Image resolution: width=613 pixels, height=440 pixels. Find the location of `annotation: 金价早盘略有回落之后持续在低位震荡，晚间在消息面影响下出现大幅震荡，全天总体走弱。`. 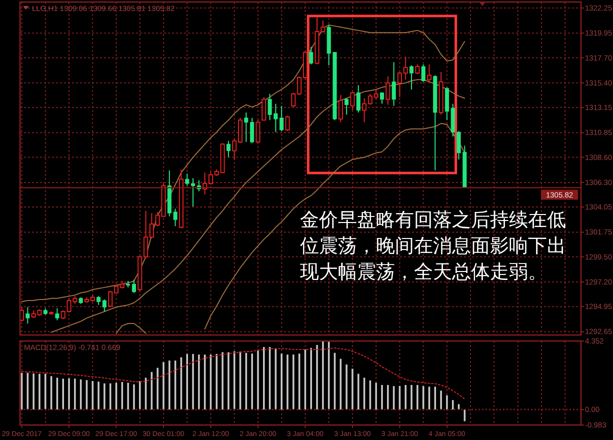

annotation: 金价早盘略有回落之后持续在低位震荡，晚间在消息面影响下出现大幅震荡，全天总体走弱。 is located at coordinates (433, 246).